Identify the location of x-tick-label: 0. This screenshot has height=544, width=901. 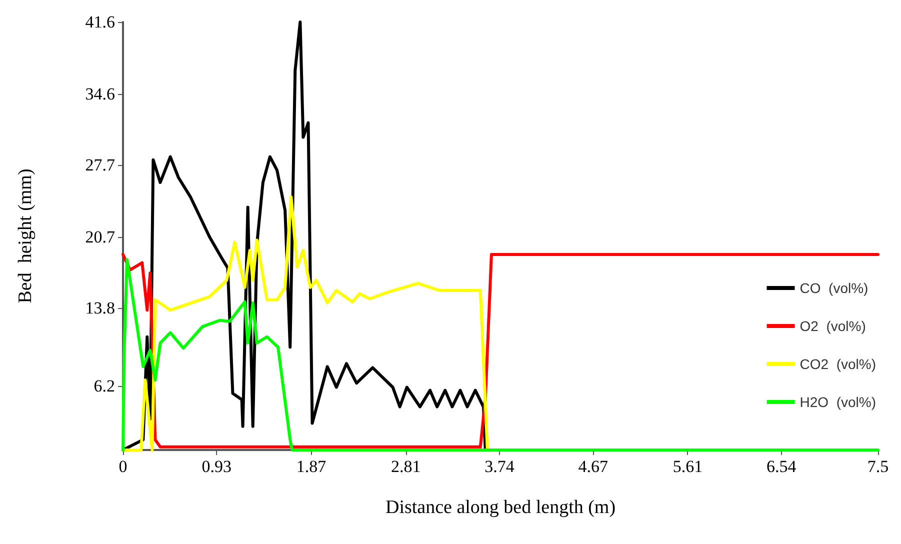
(123, 466).